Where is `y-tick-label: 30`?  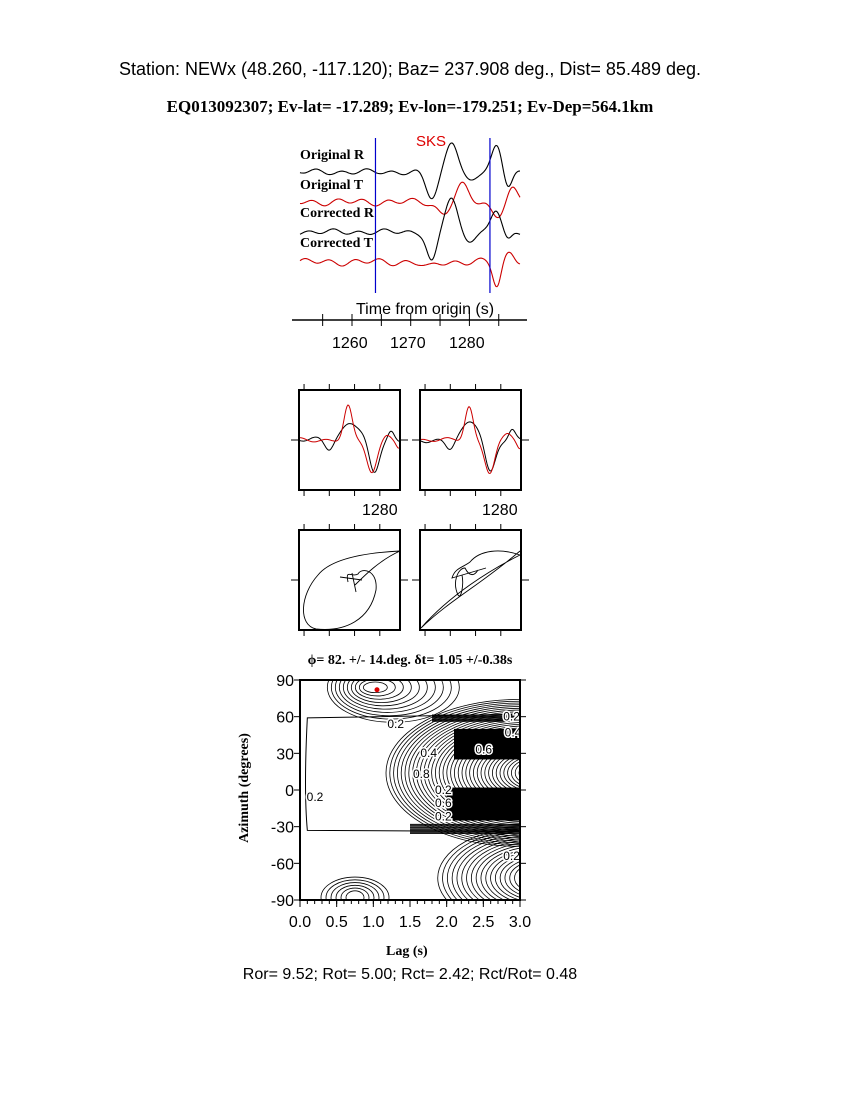 y-tick-label: 30 is located at coordinates (285, 754).